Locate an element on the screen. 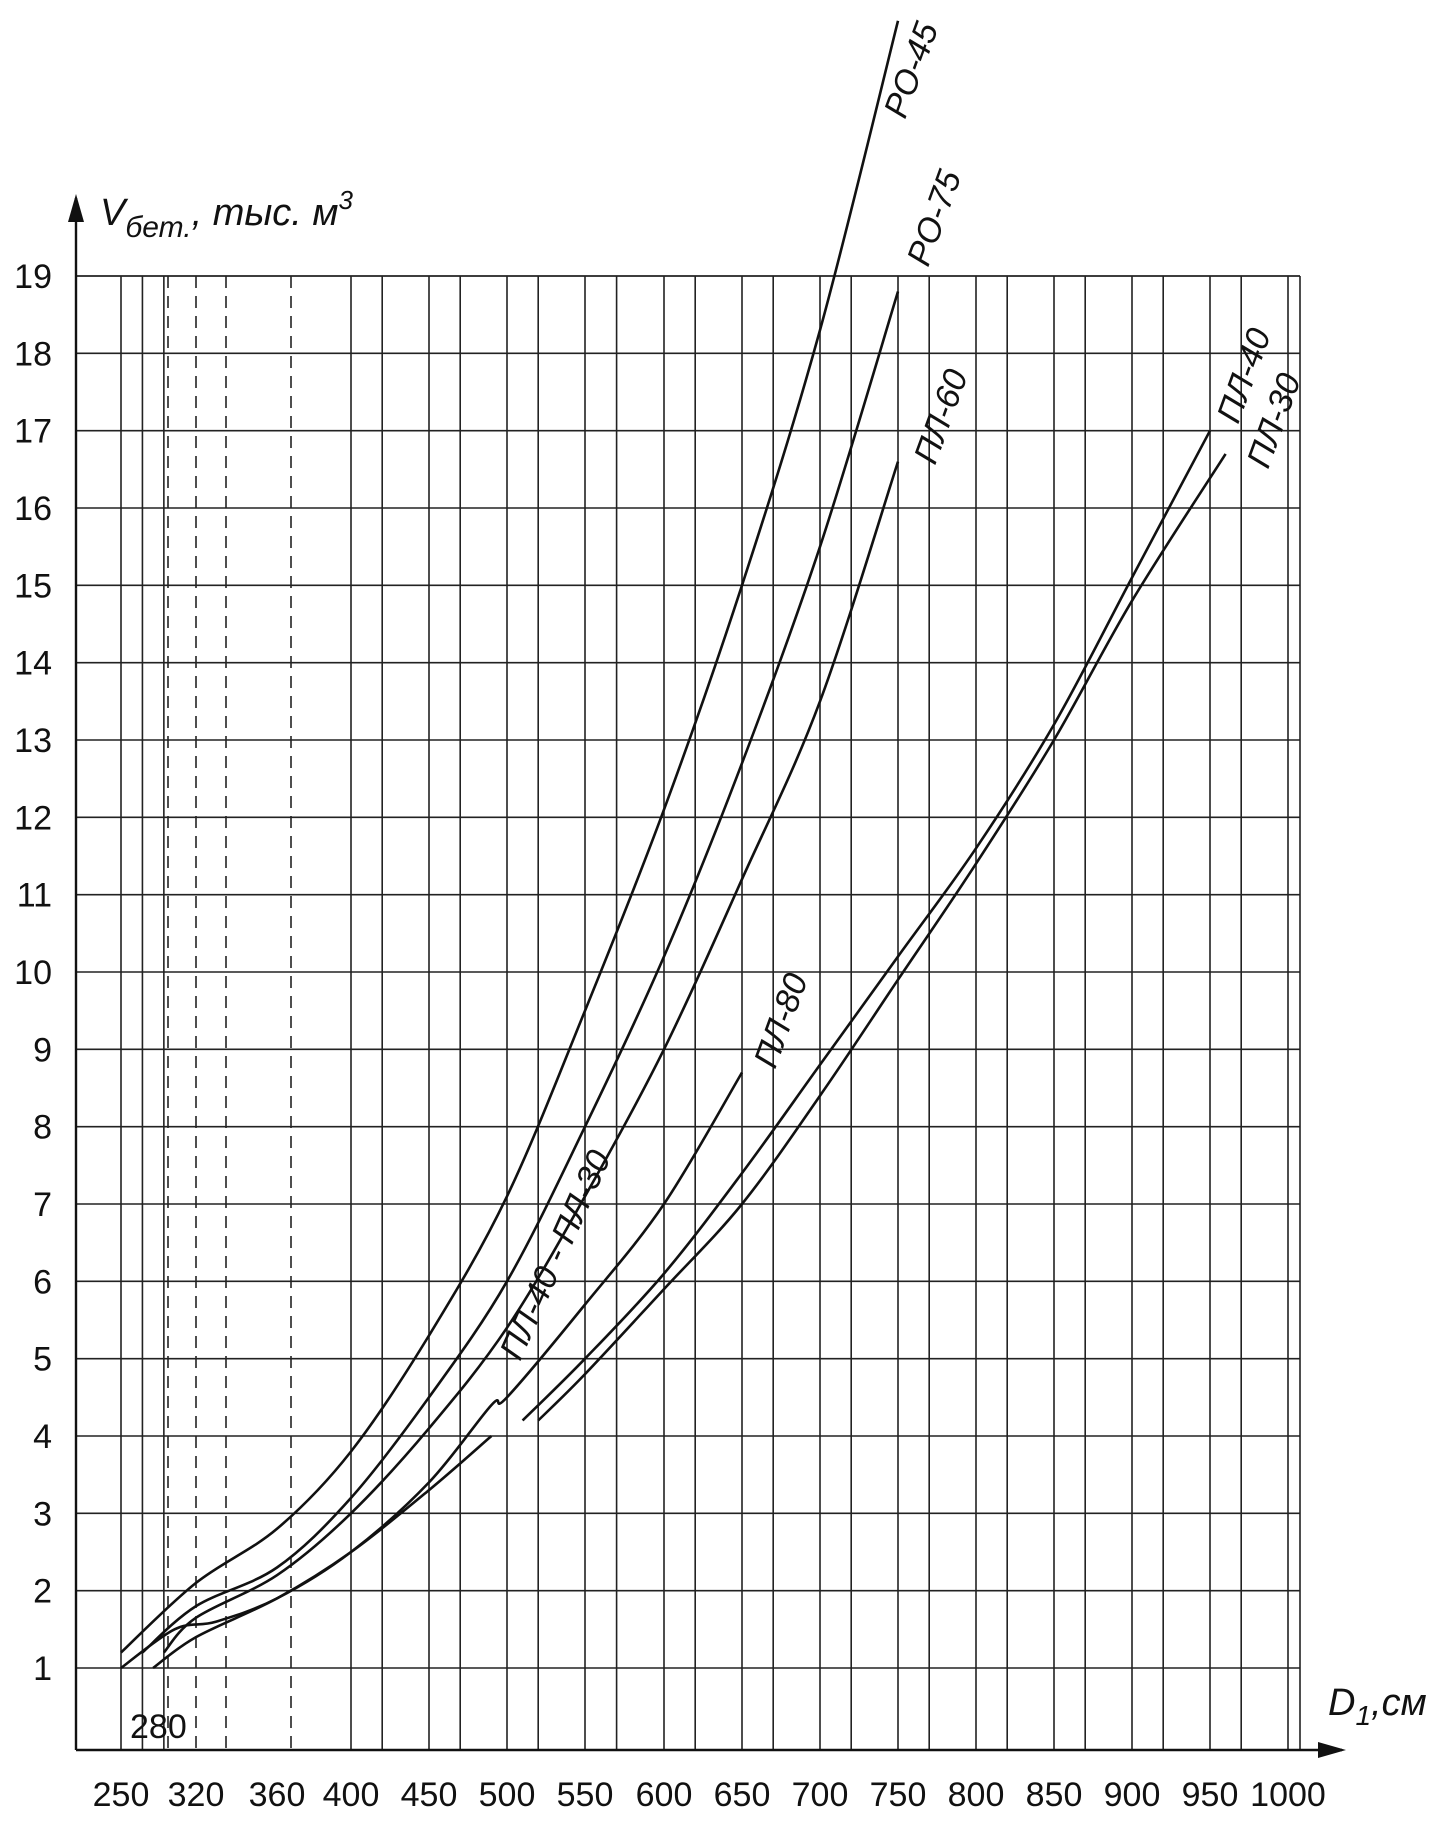 This screenshot has height=1844, width=1455. y-tick-label-15: 15 is located at coordinates (33, 586).